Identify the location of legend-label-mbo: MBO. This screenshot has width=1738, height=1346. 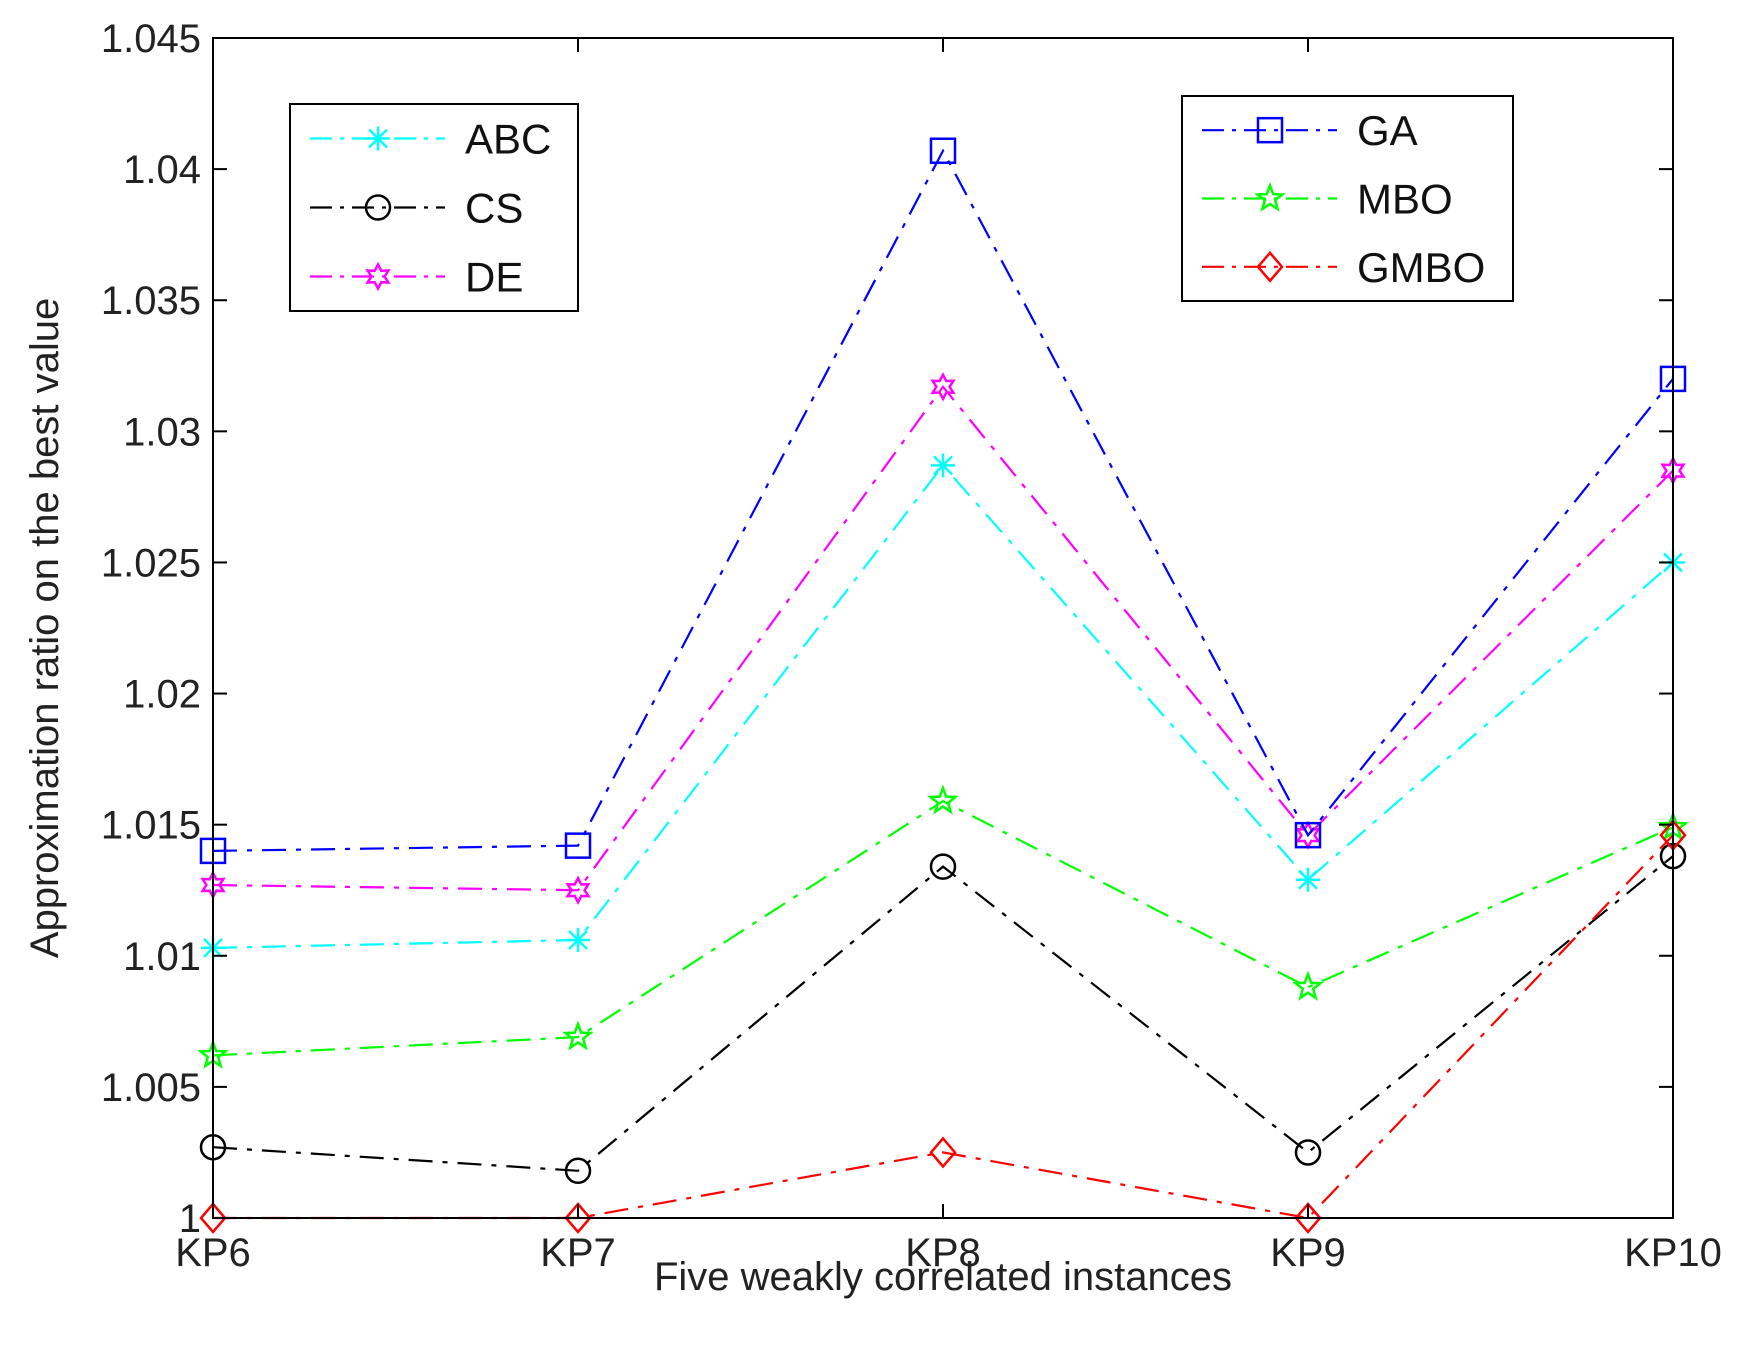
(1405, 199).